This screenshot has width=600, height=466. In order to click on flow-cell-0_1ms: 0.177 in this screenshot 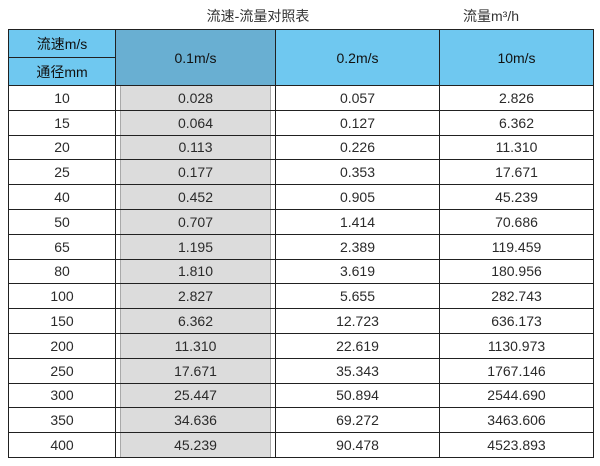, I will do `click(195, 172)`.